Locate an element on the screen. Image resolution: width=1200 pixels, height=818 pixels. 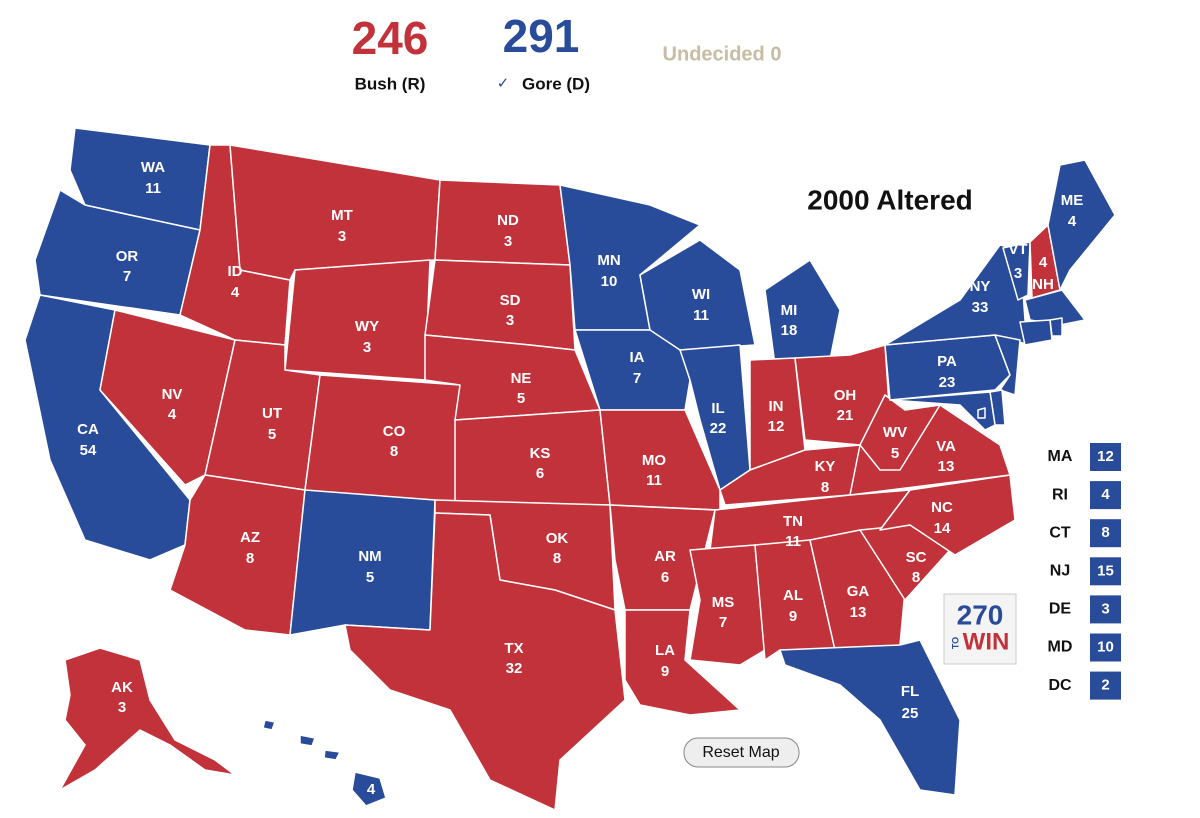
state-votes: 21 is located at coordinates (845, 415).